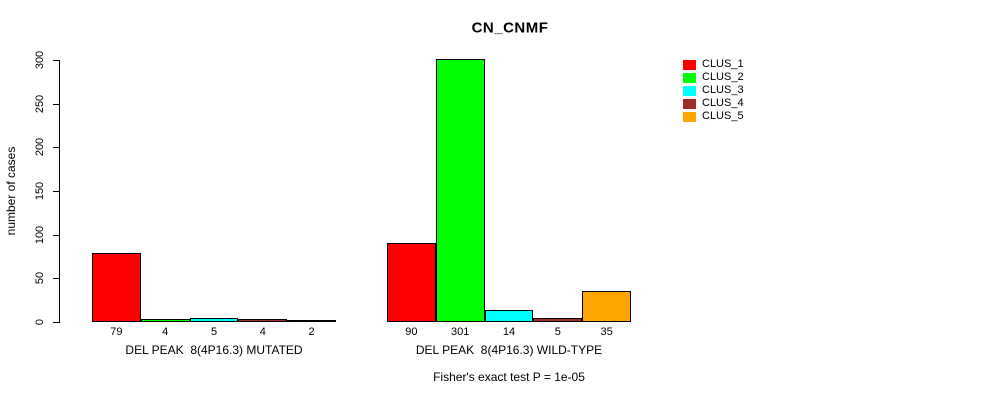  Describe the element at coordinates (723, 116) in the screenshot. I see `legend-label: CLUS_5` at that location.